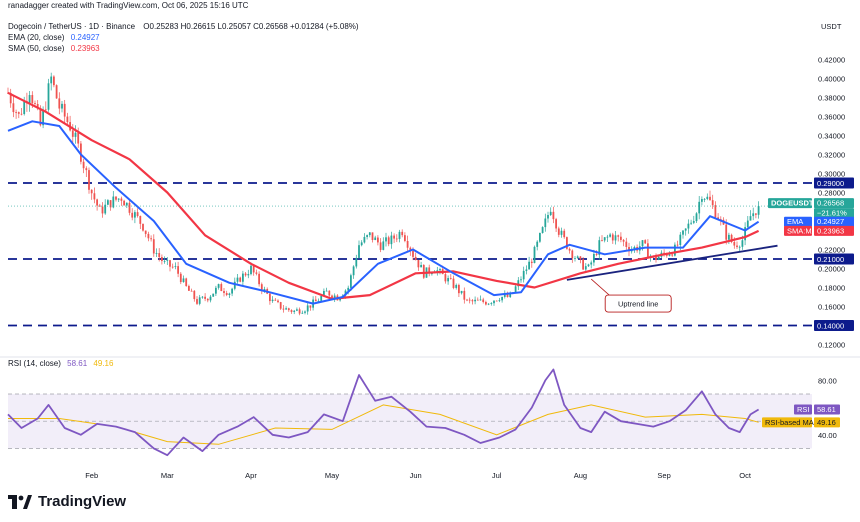 The width and height of the screenshot is (860, 522). I want to click on price-tick-label: 0.18000, so click(831, 288).